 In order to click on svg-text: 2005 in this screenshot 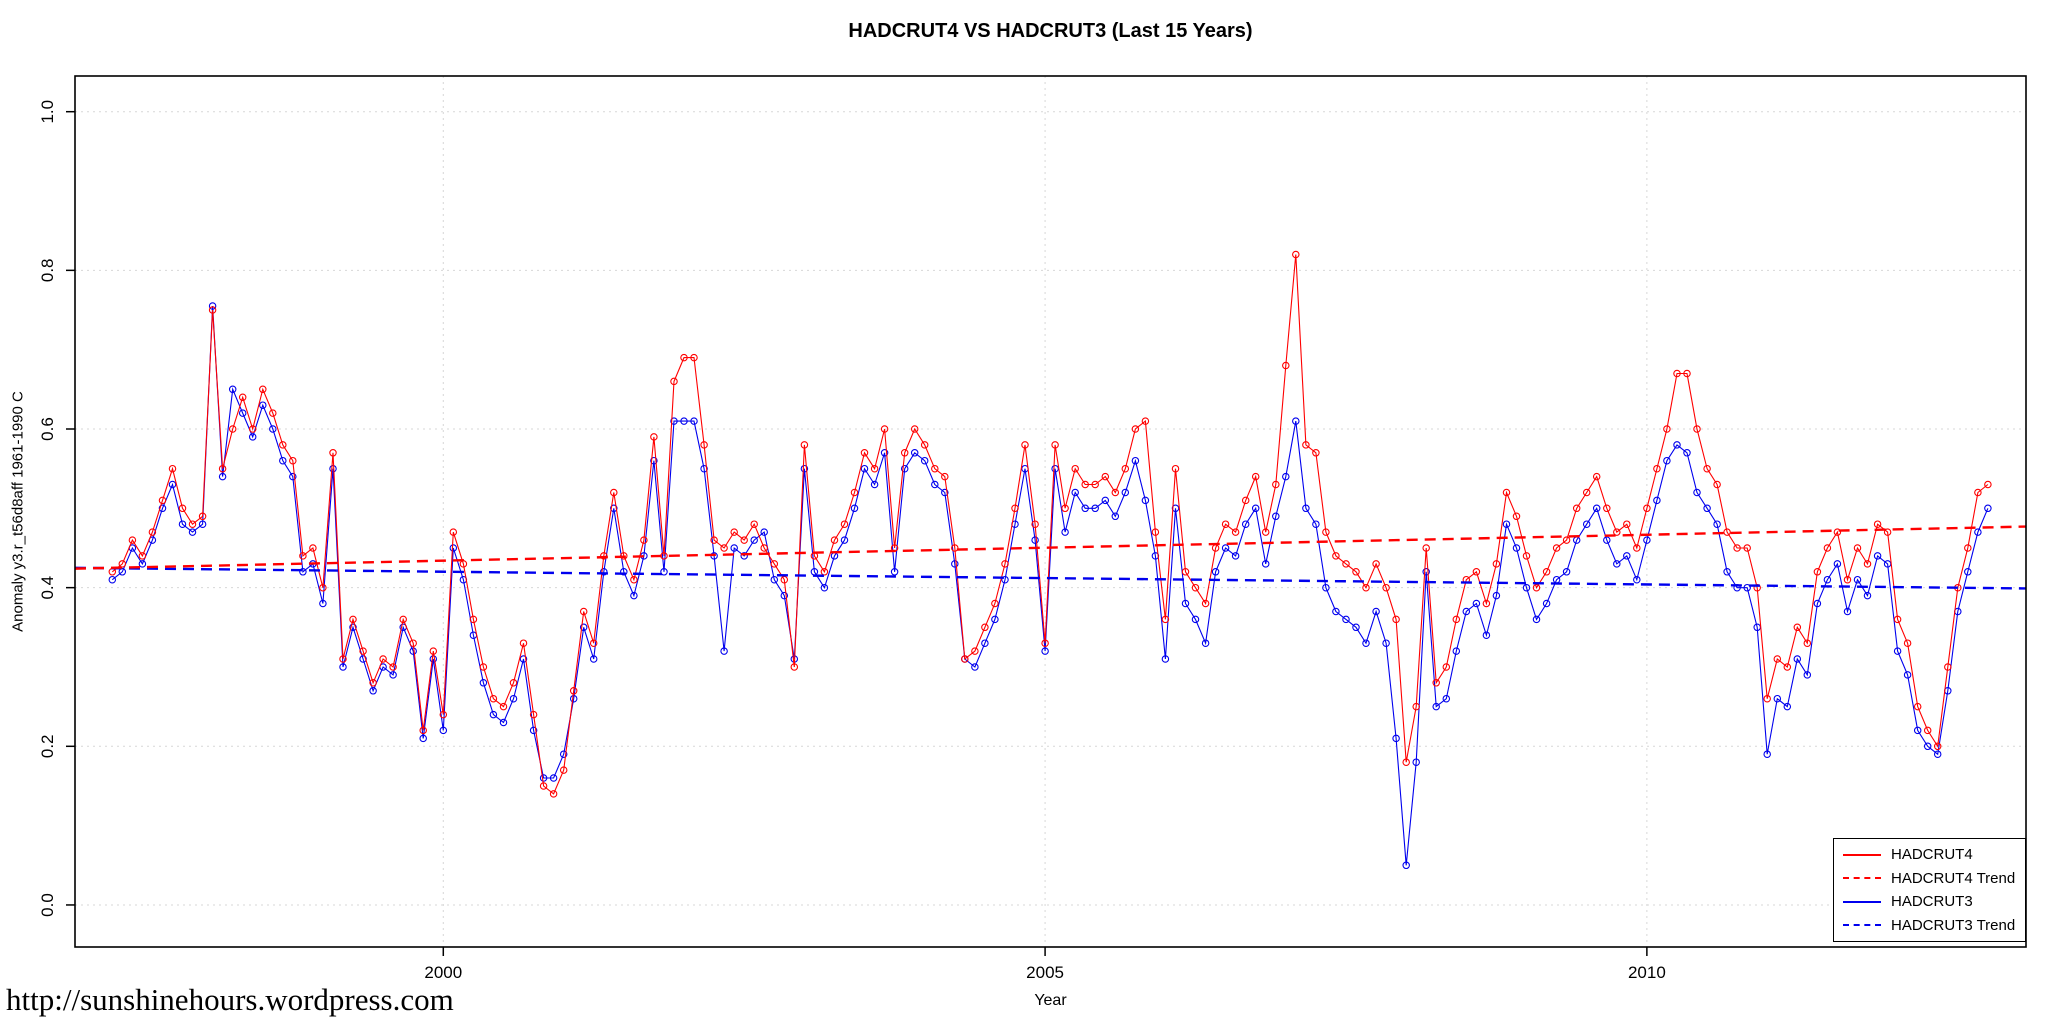, I will do `click(1045, 972)`.